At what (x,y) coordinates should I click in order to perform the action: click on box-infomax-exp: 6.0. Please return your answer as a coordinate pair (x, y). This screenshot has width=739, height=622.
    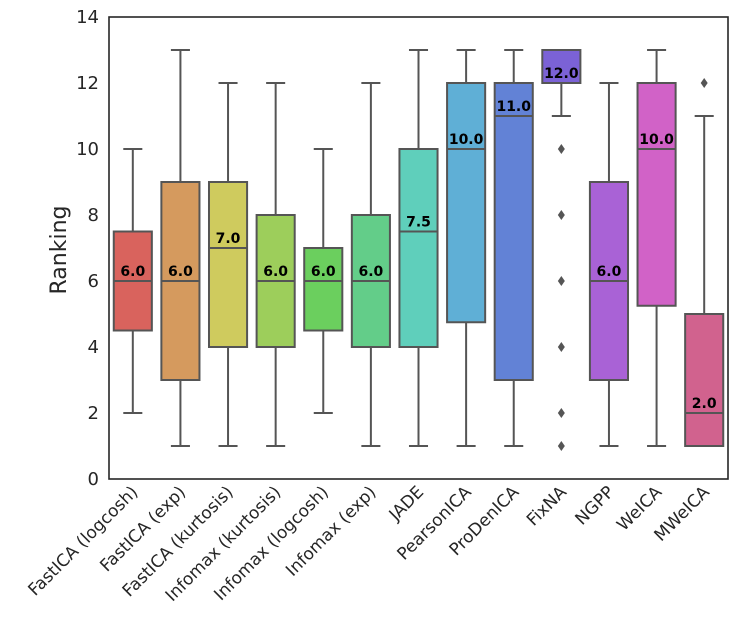
    Looking at the image, I should click on (370, 264).